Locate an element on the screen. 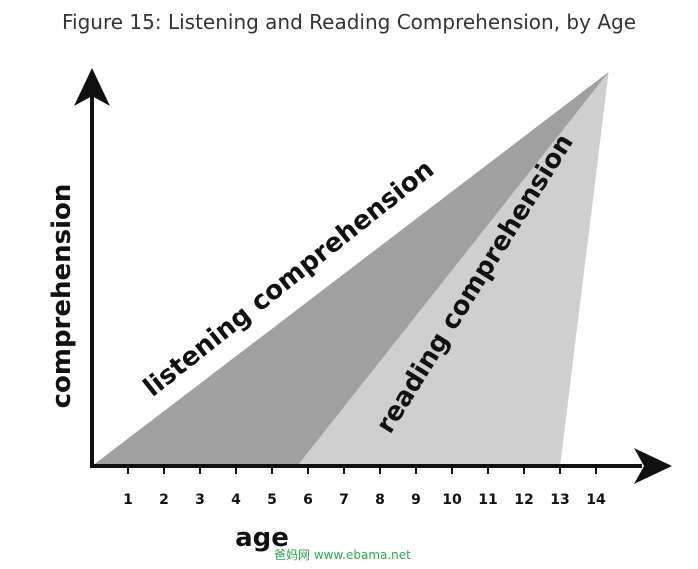 The height and width of the screenshot is (569, 698). x-tick-label: 6 is located at coordinates (308, 500).